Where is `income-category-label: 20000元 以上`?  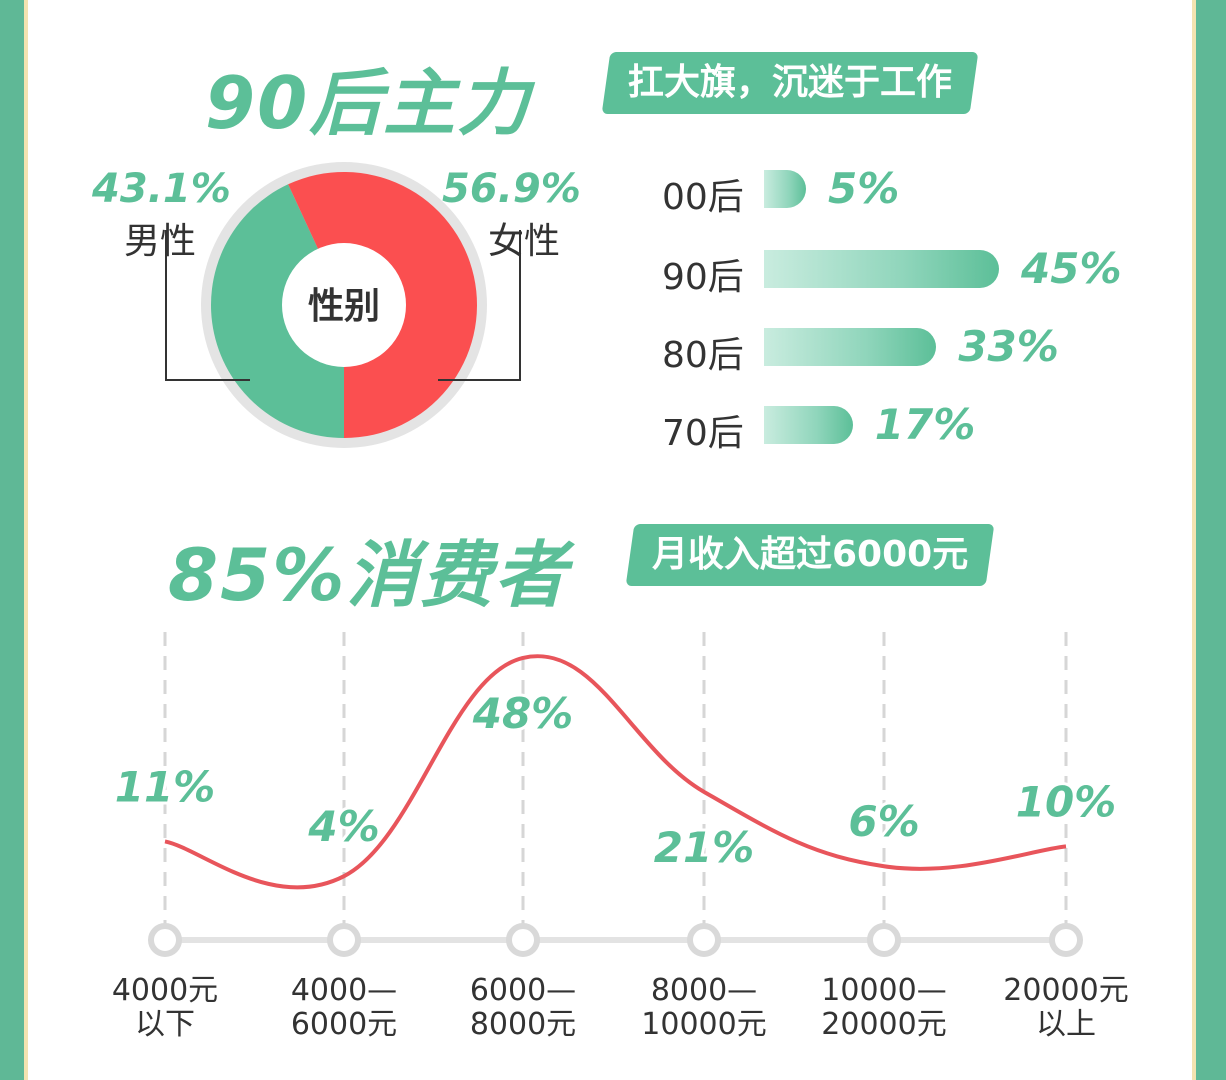
income-category-label: 20000元 以上 is located at coordinates (1066, 1008).